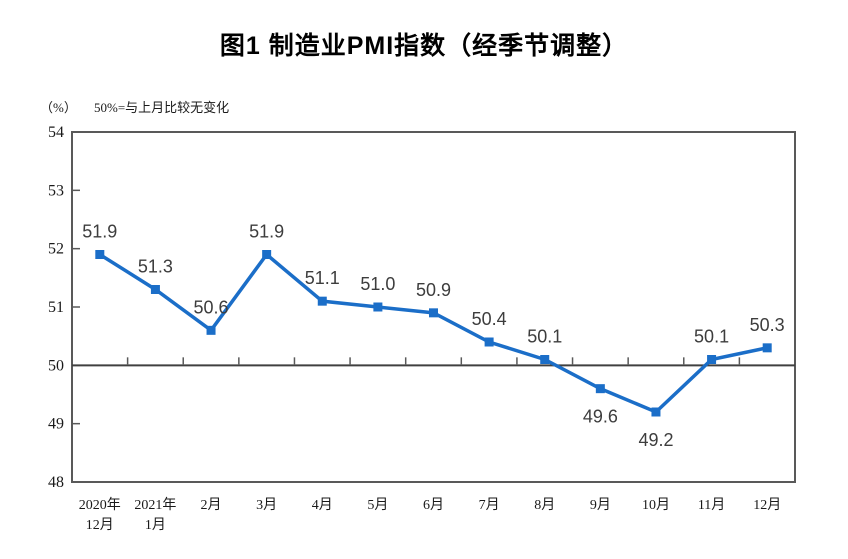 The height and width of the screenshot is (559, 848). I want to click on data-point-label: 51.1, so click(322, 278).